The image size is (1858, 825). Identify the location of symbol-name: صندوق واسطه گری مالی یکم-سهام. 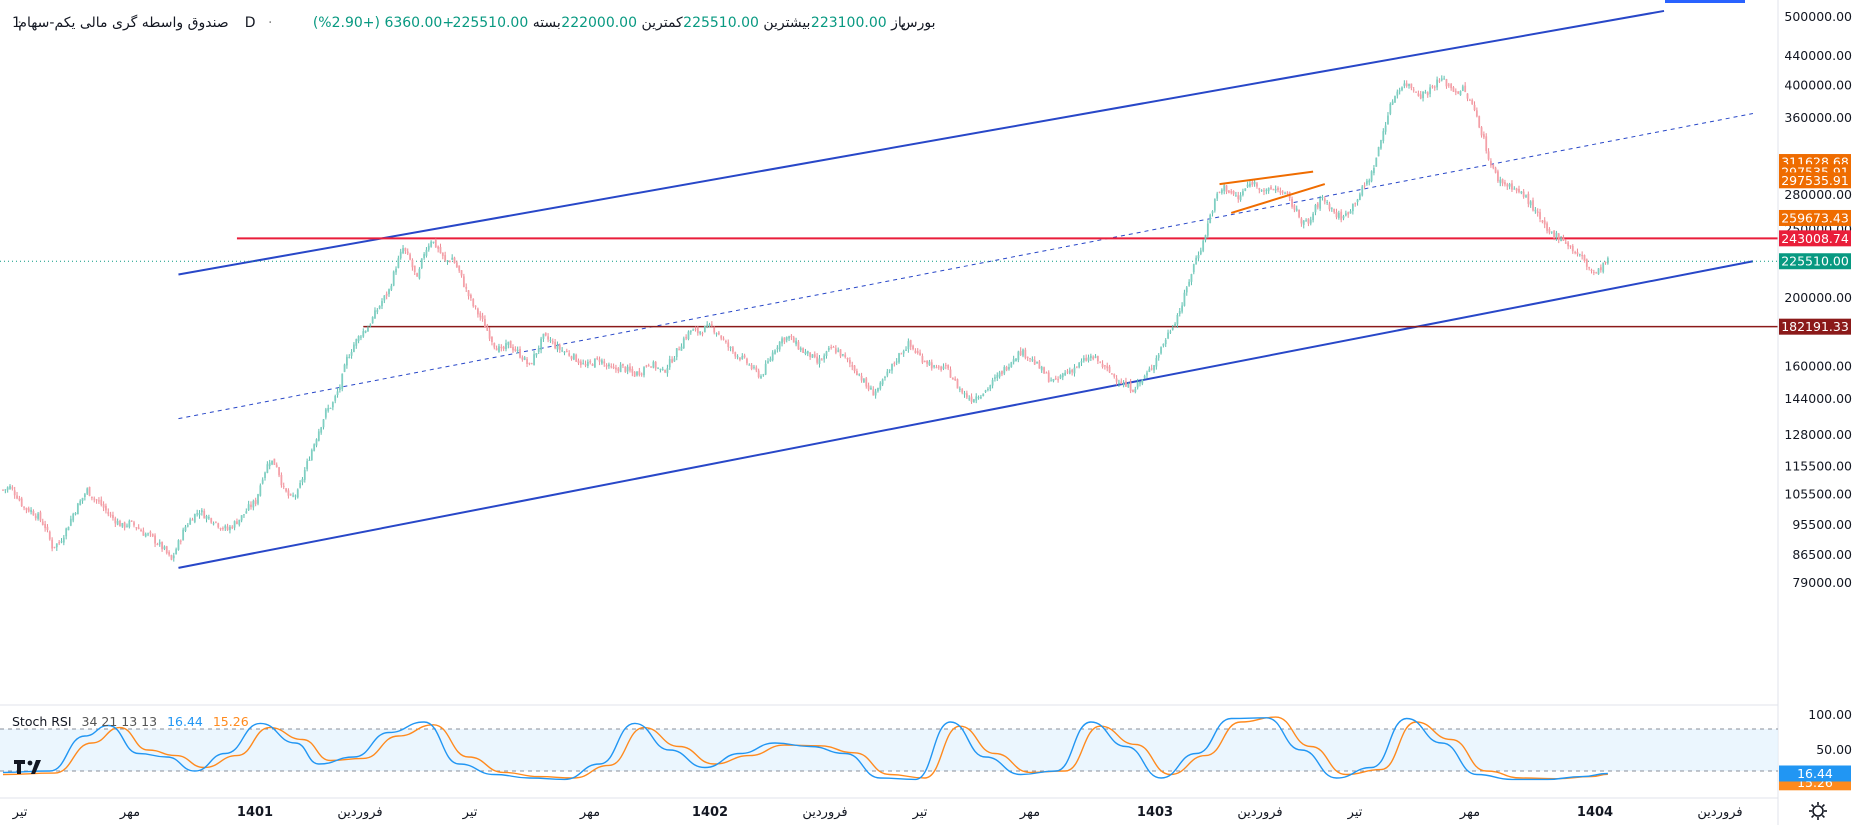
(123, 22).